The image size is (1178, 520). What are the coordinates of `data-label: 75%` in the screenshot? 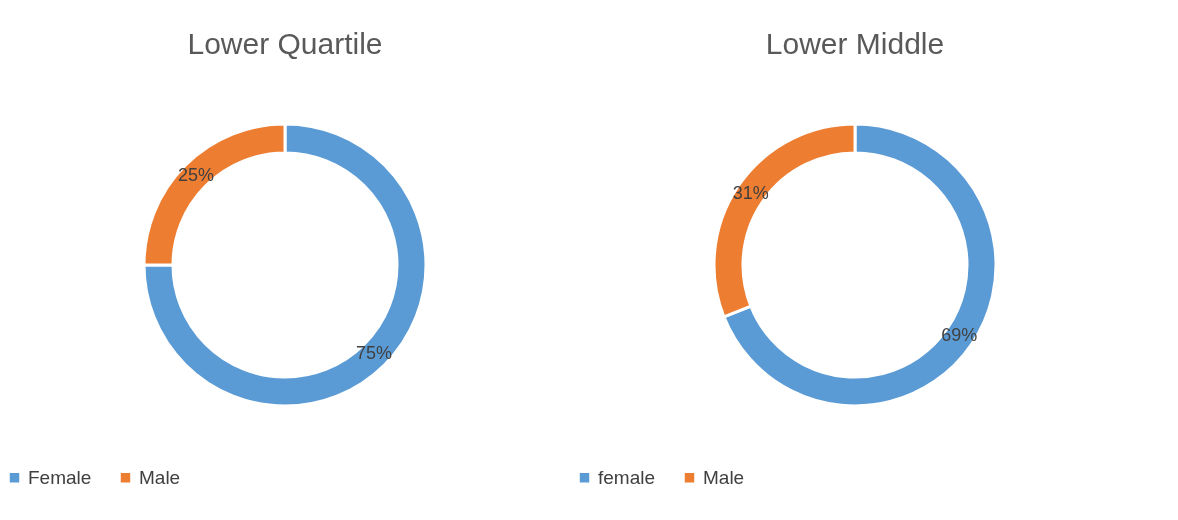 It's located at (374, 353).